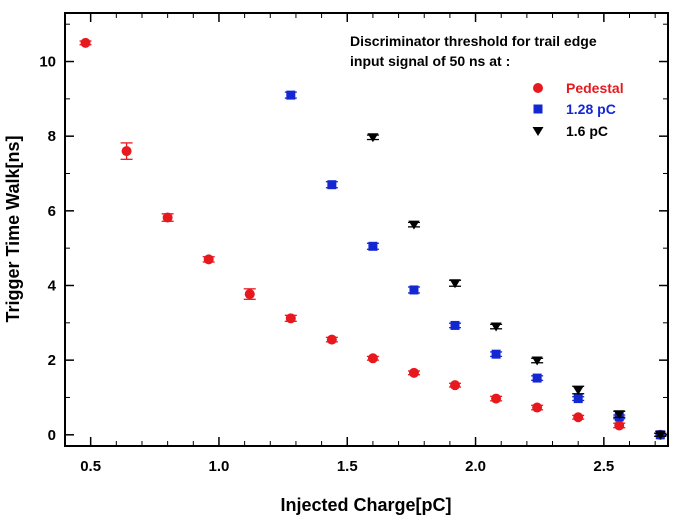  Describe the element at coordinates (52, 285) in the screenshot. I see `y-tick-label: 4` at that location.